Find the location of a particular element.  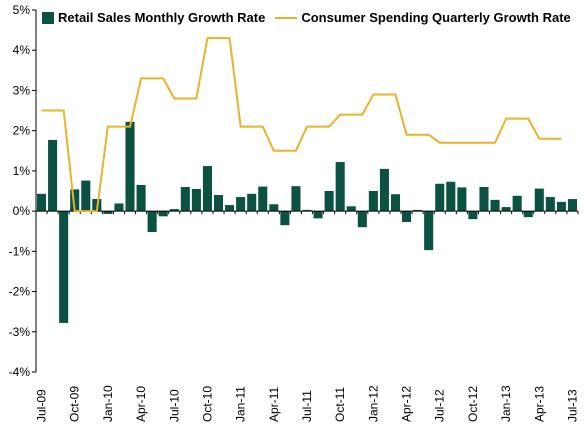

x-tick-label: Apr-13 is located at coordinates (539, 404).